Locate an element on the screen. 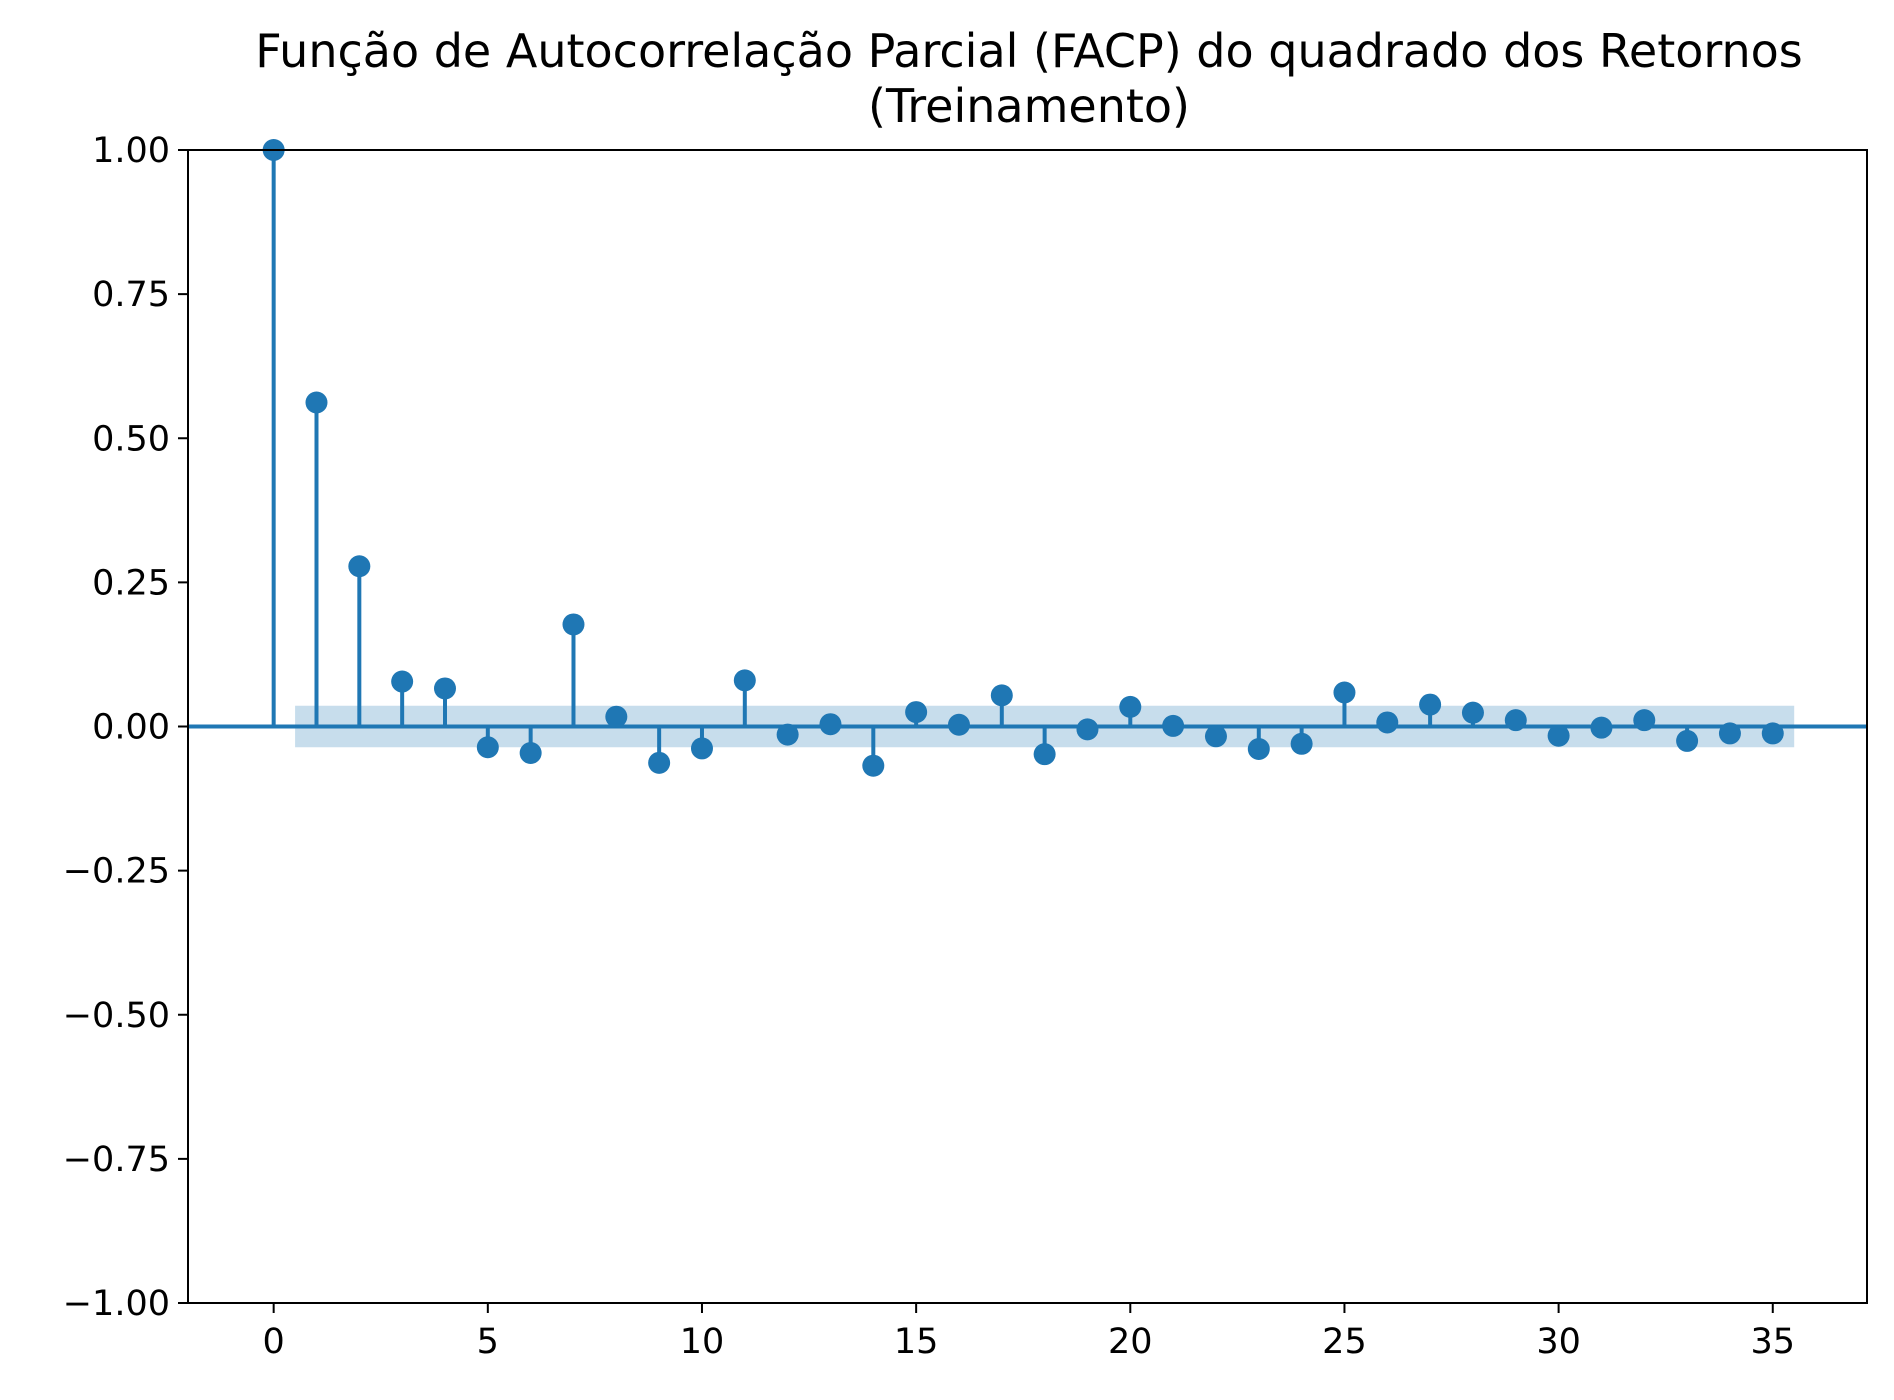 The image size is (1894, 1400). x-tick-label: 0 is located at coordinates (274, 1342).